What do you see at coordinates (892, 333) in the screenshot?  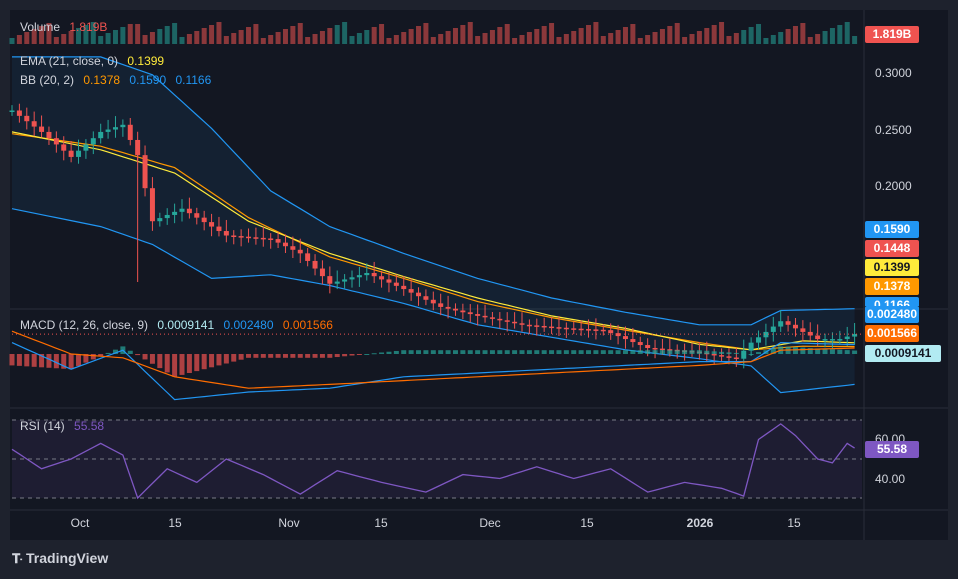 I see `macd-signal-badge: 0.001566` at bounding box center [892, 333].